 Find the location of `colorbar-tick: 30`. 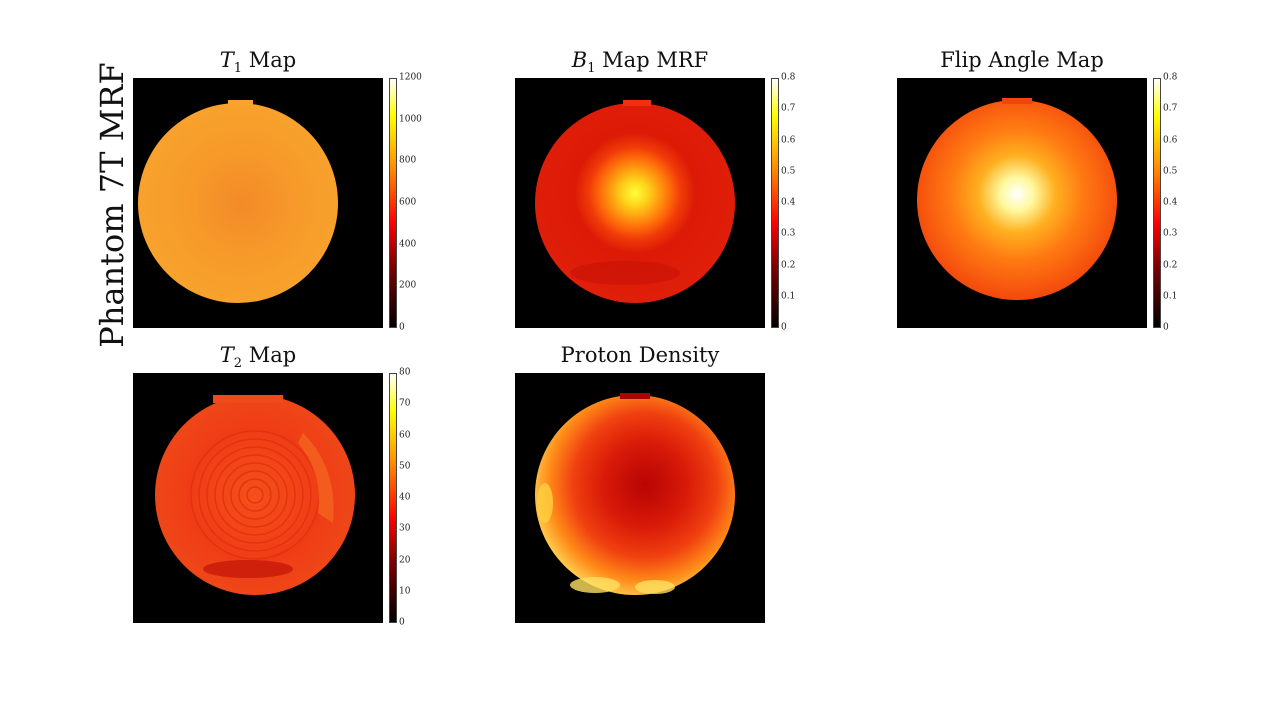

colorbar-tick: 30 is located at coordinates (405, 528).